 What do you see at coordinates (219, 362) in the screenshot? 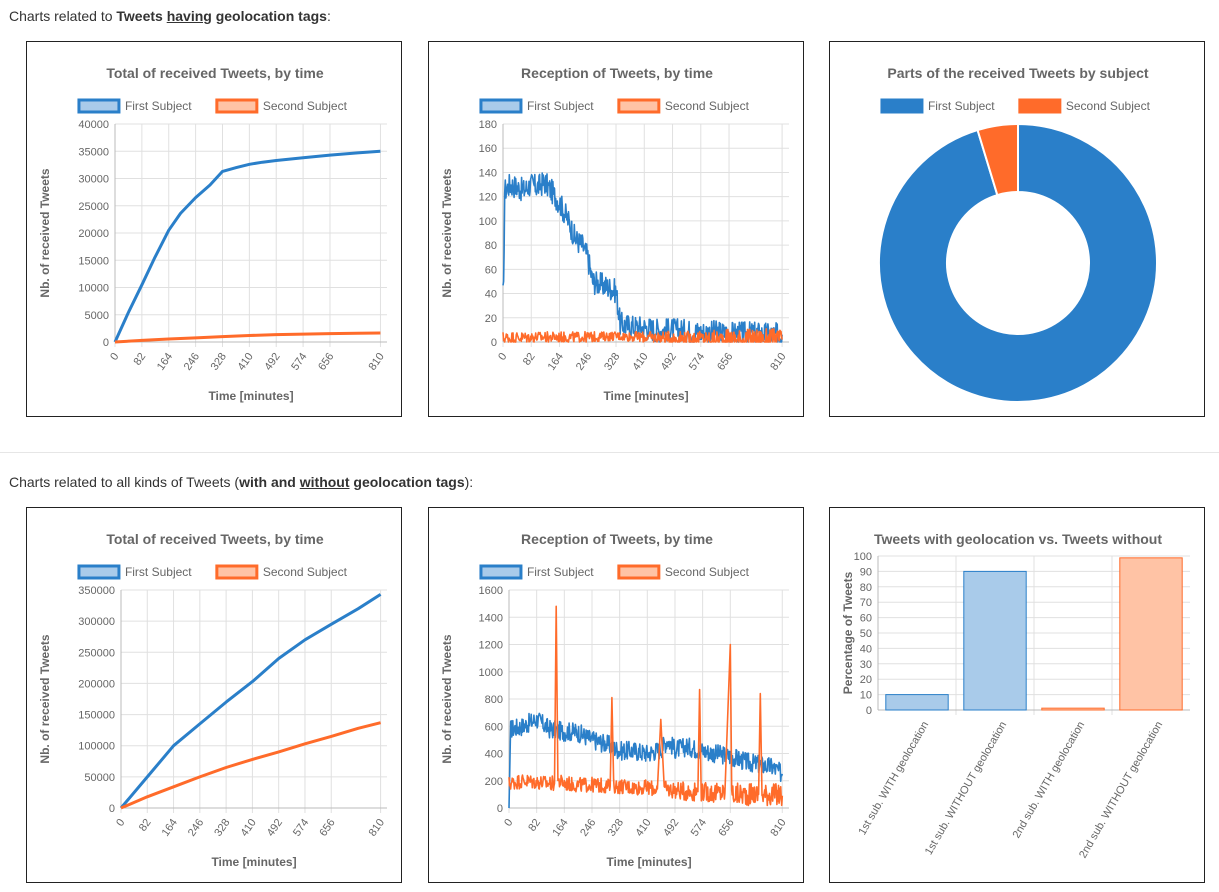
I see `x-tick-label: 328` at bounding box center [219, 362].